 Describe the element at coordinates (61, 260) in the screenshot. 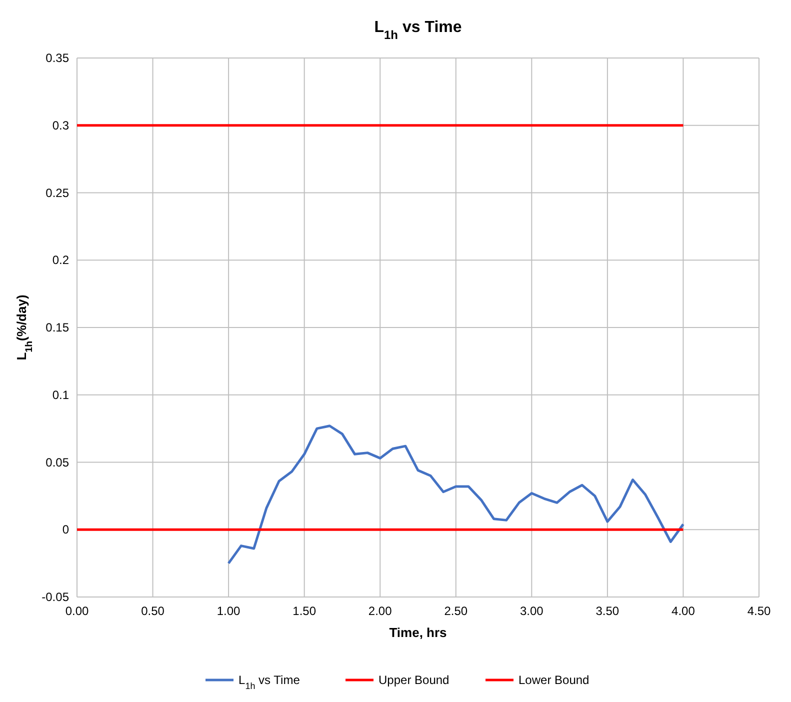

I see `y-tick-label: 0.2` at that location.